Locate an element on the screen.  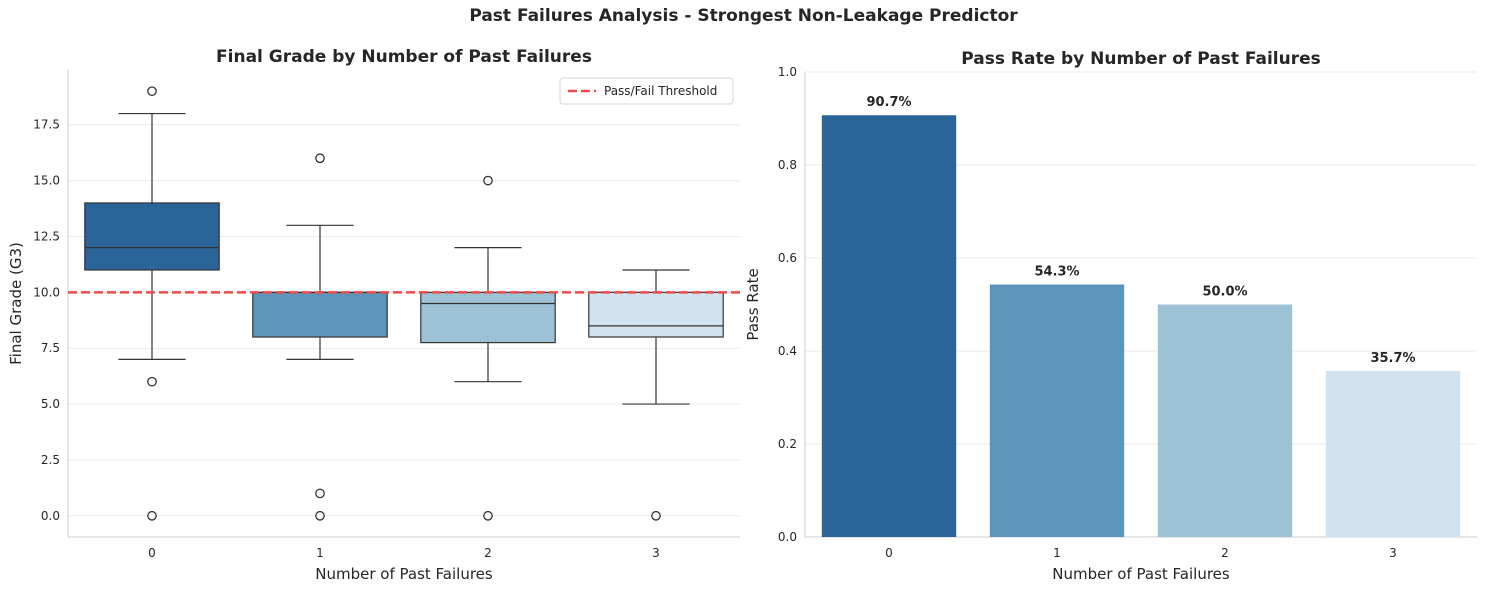
barchart-xtick-label: 0 is located at coordinates (889, 553).